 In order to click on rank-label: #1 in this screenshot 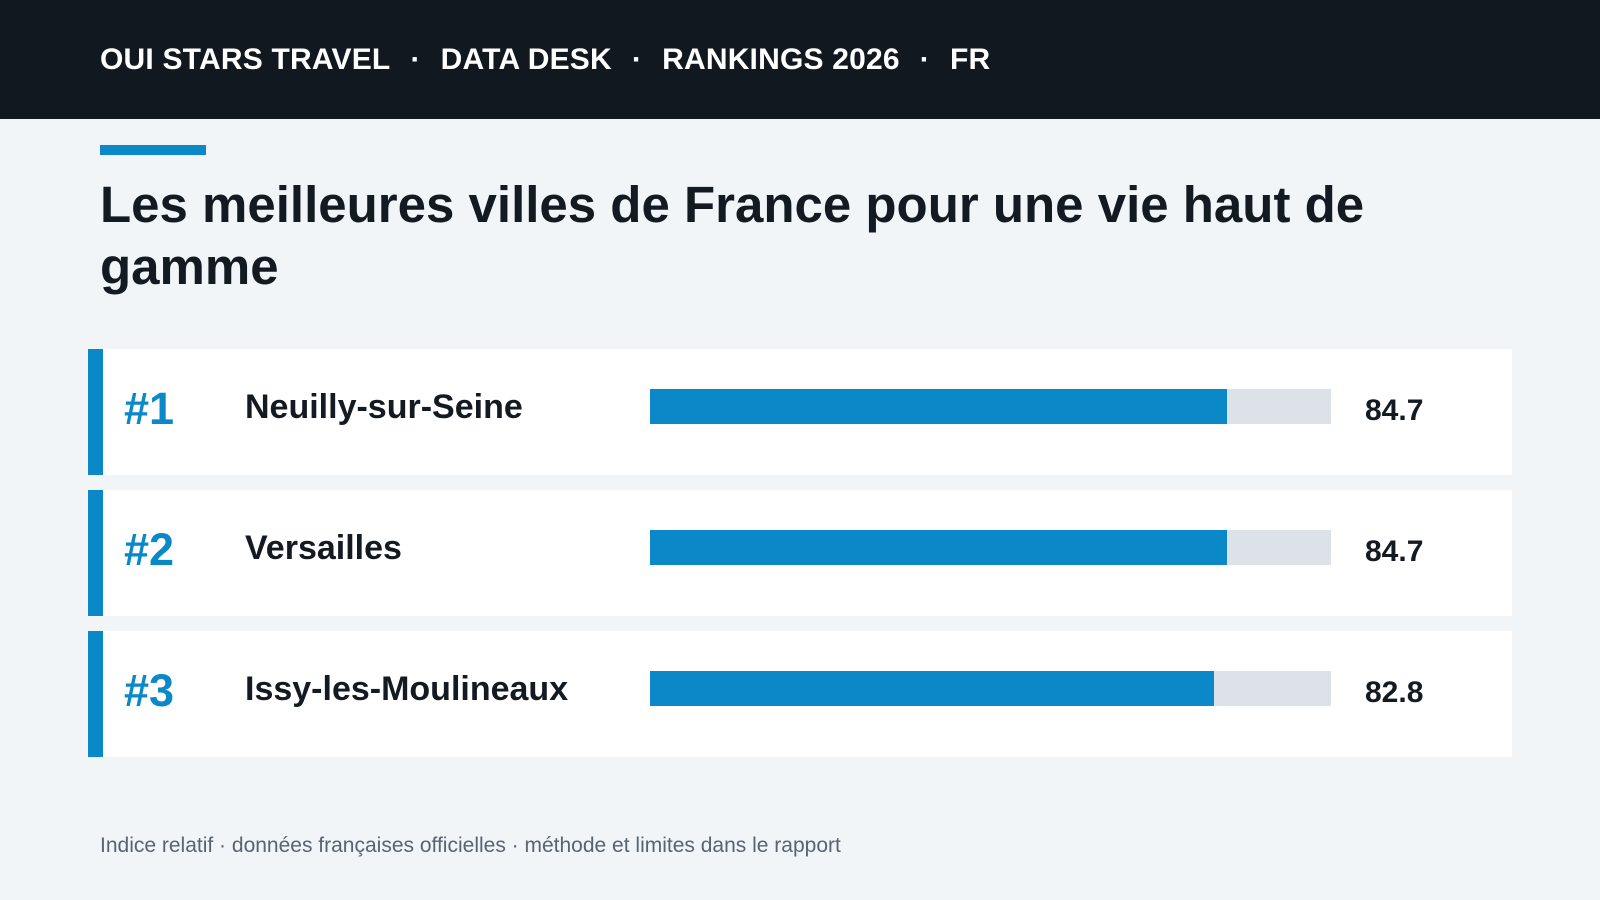, I will do `click(149, 408)`.